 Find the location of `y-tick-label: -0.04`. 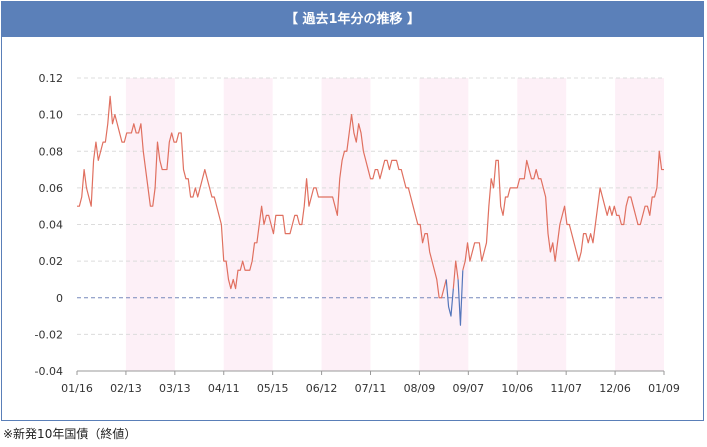

y-tick-label: -0.04 is located at coordinates (49, 371).